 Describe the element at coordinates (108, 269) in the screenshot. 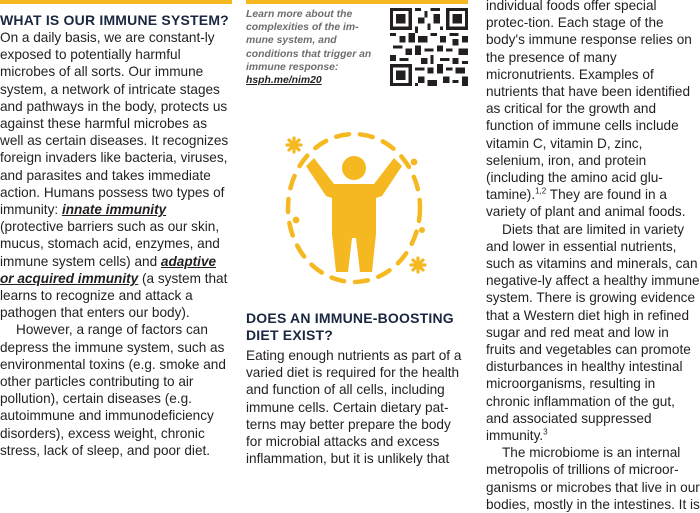

I see `term-adaptive-immunity: adaptive or acquired immunity` at that location.